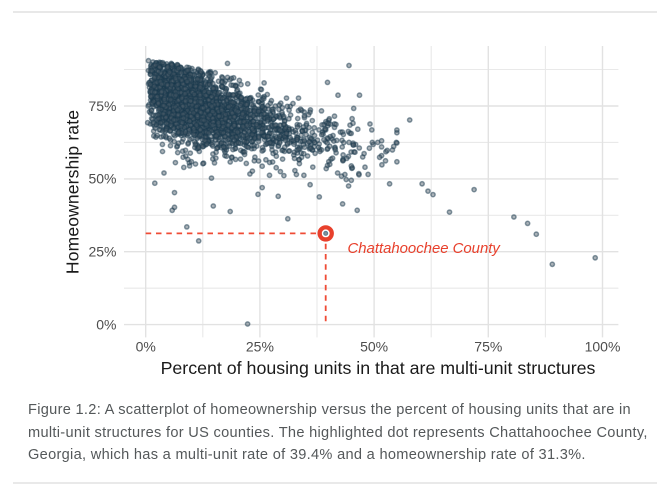  Describe the element at coordinates (425, 249) in the screenshot. I see `svg-text: Chattahoochee County` at that location.